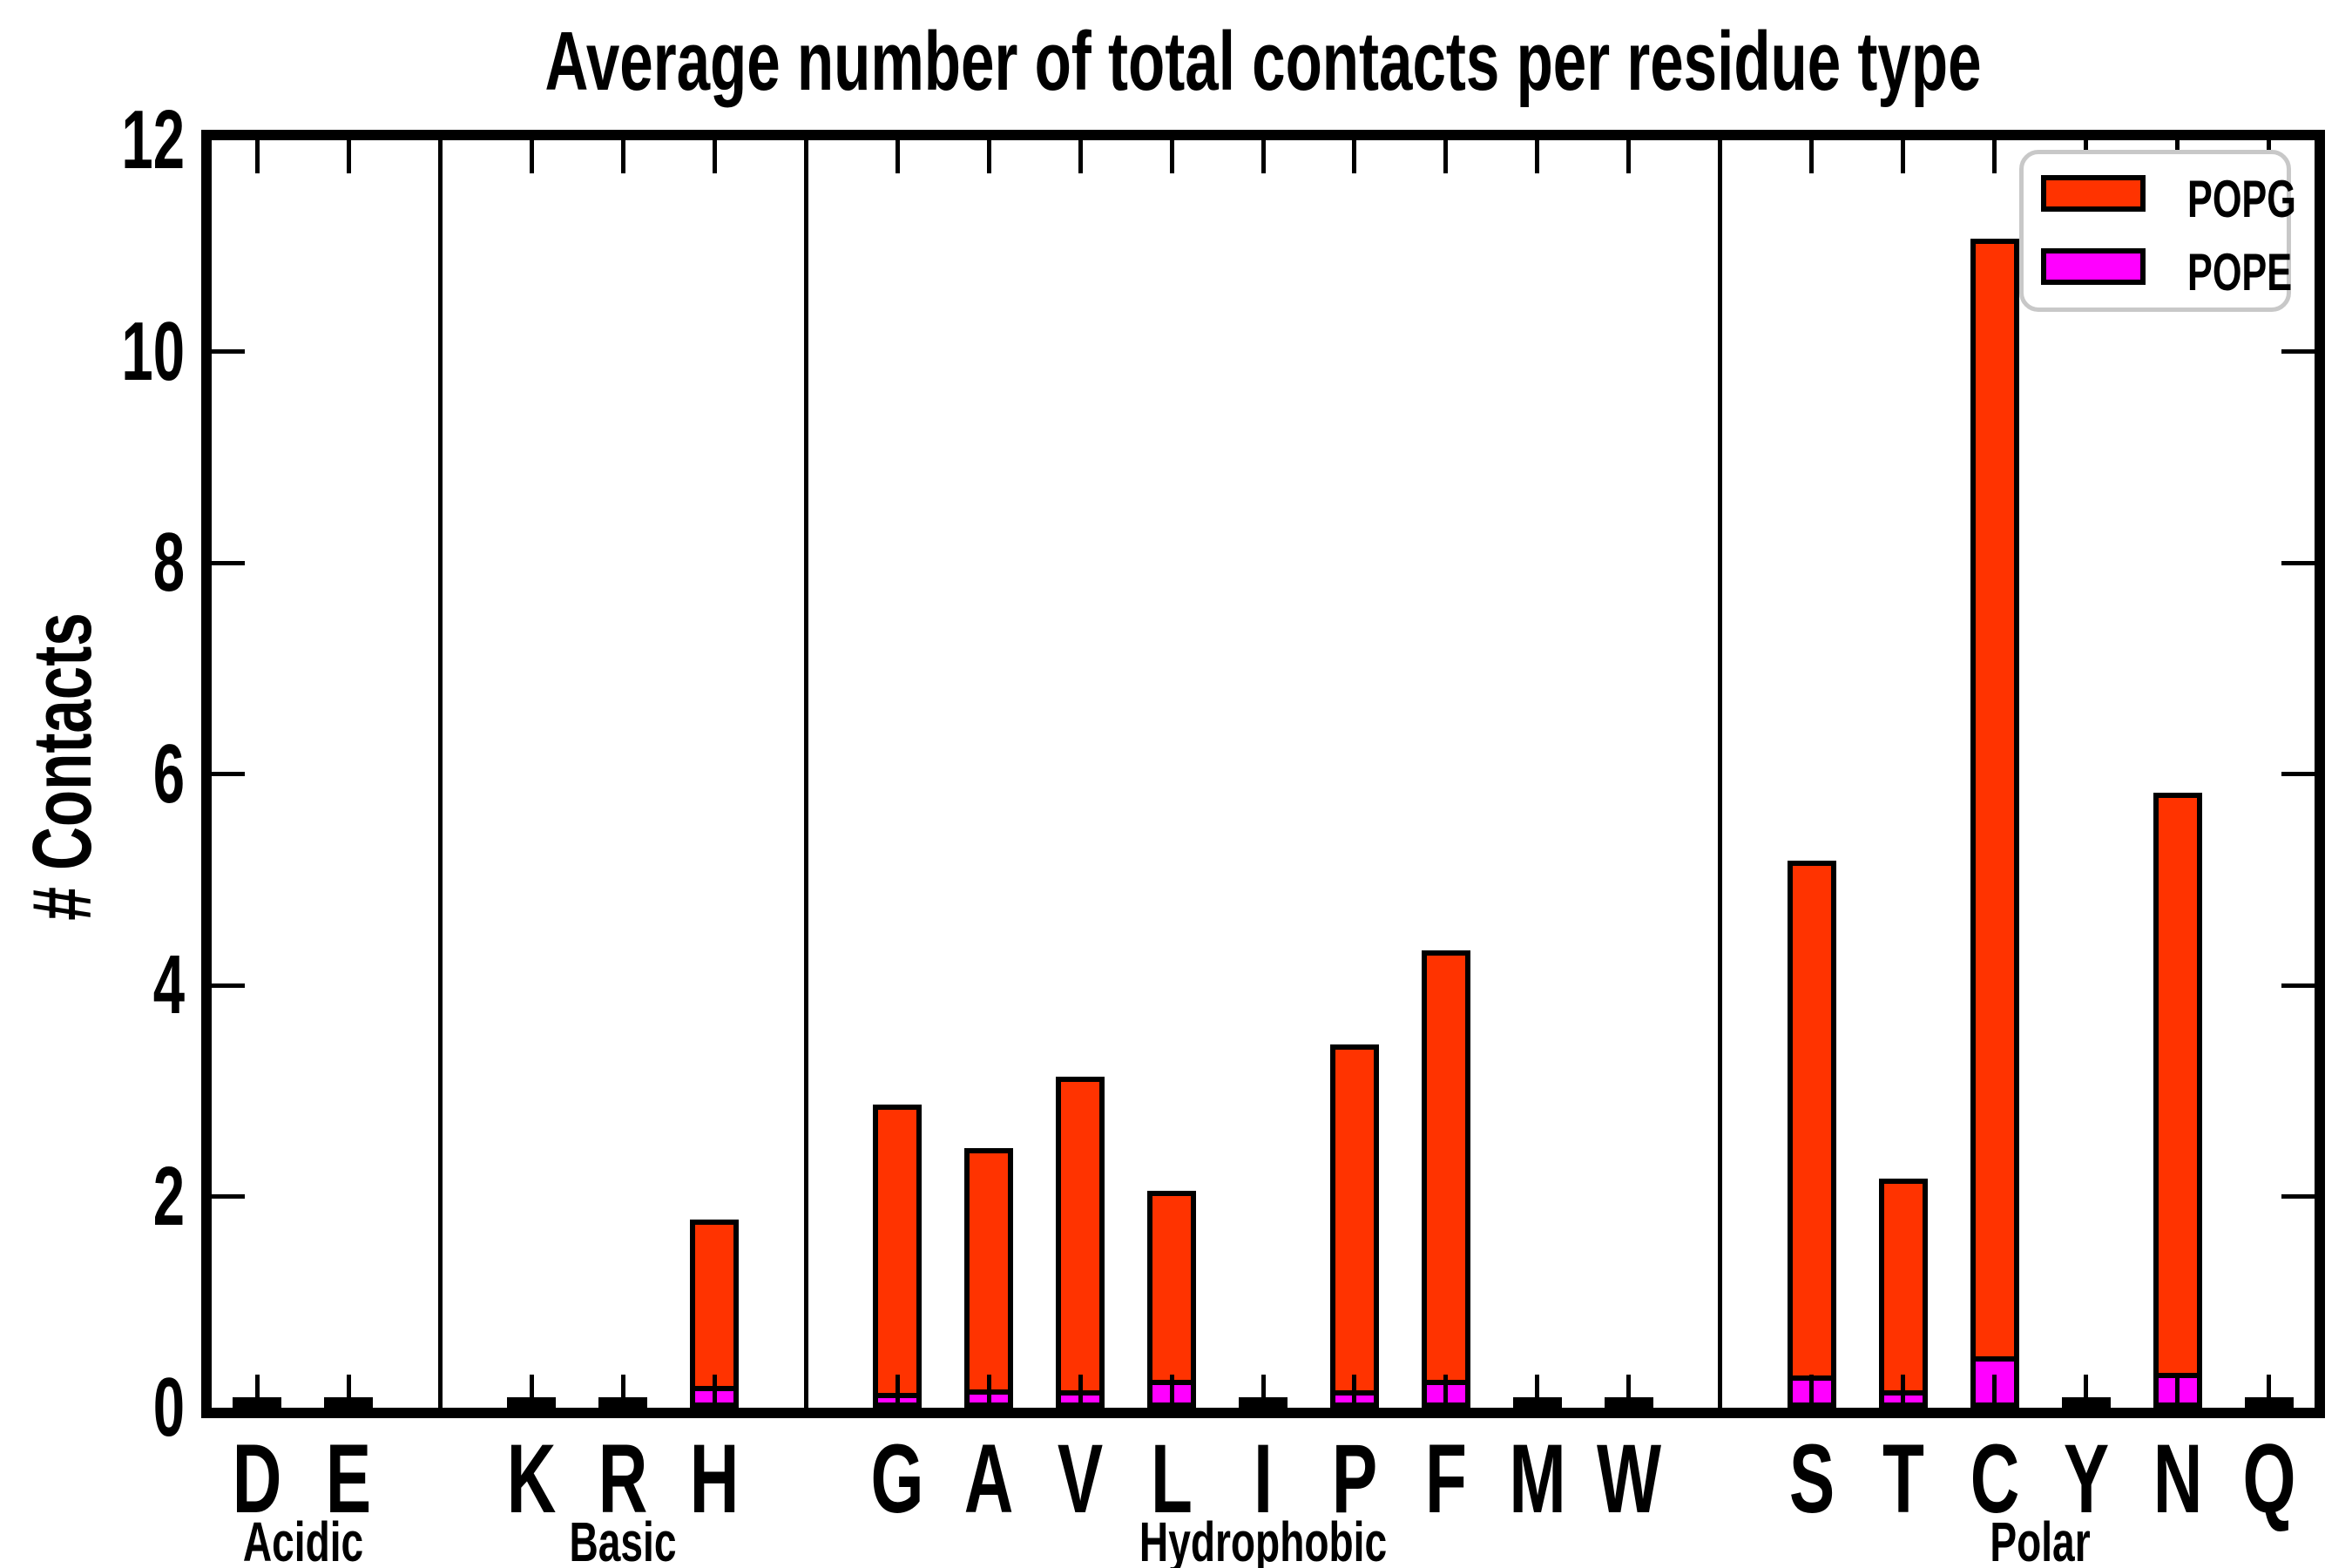 The height and width of the screenshot is (1568, 2352). What do you see at coordinates (897, 1478) in the screenshot?
I see `x-label-G: G` at bounding box center [897, 1478].